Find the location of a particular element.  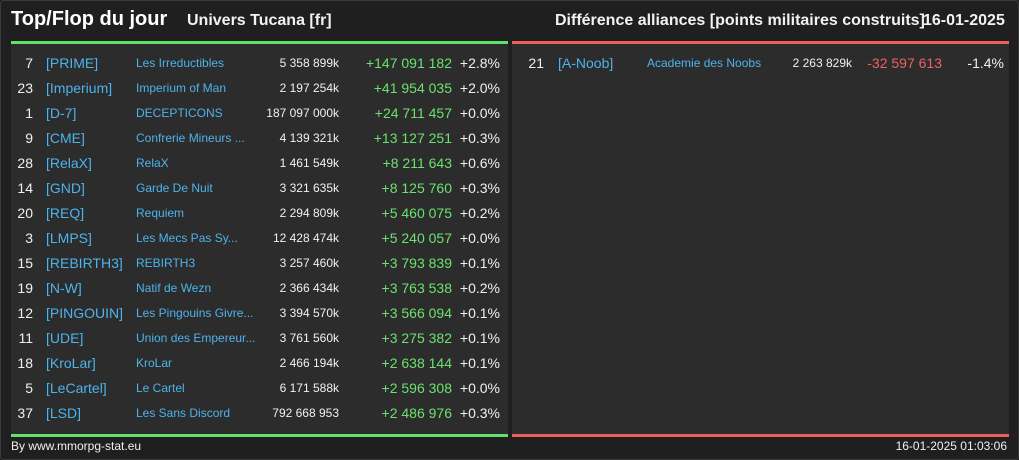

alliance-tag-link: [A-Noob] is located at coordinates (586, 63).